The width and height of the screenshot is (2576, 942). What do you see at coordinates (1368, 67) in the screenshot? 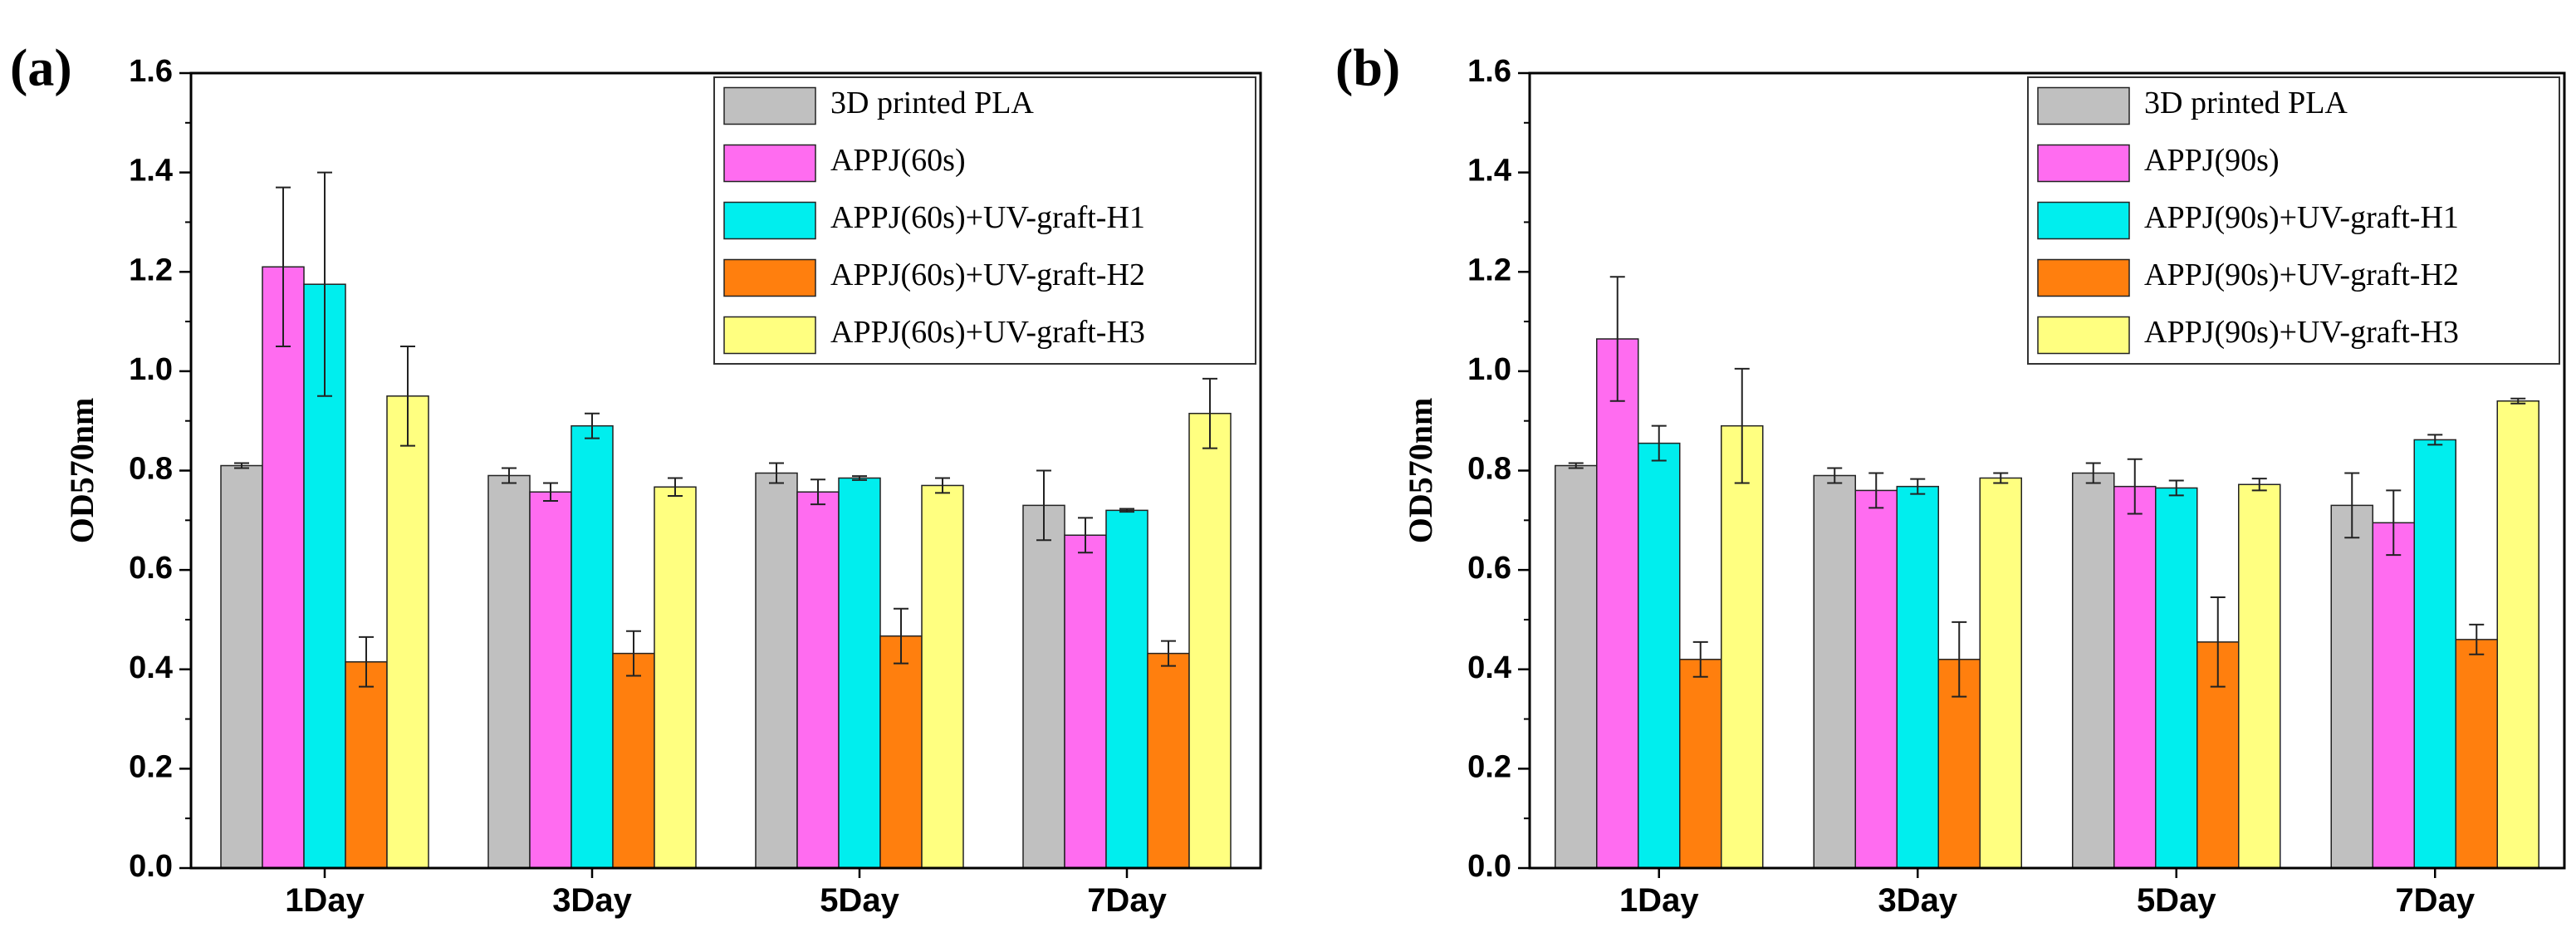
I see `panel-label: (b)` at bounding box center [1368, 67].